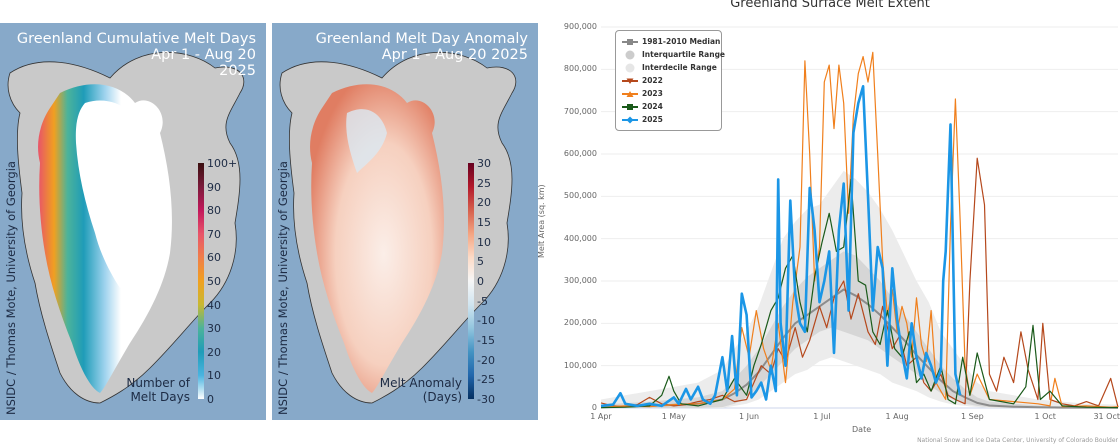 The height and width of the screenshot is (446, 1120). I want to click on legend-label: 2023, so click(652, 93).